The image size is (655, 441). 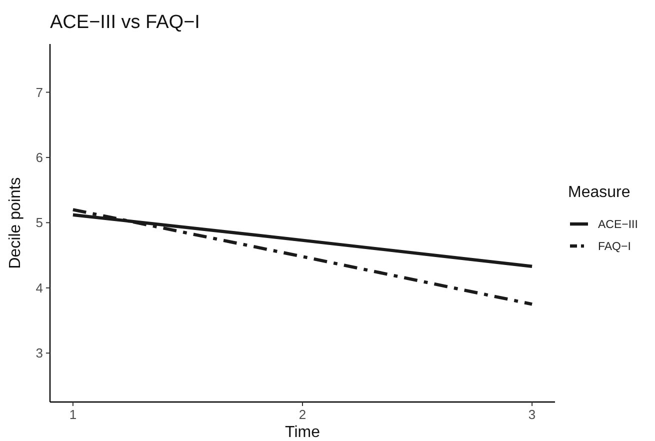 What do you see at coordinates (302, 432) in the screenshot?
I see `x-axis-title: Time` at bounding box center [302, 432].